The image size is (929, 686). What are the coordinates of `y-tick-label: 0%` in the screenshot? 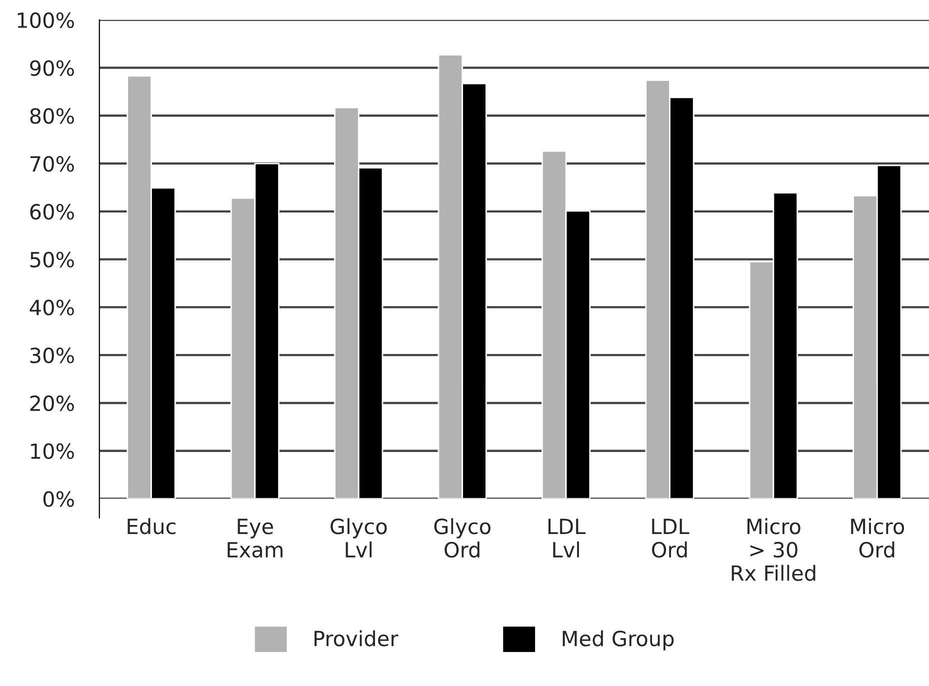 It's located at (58, 499).